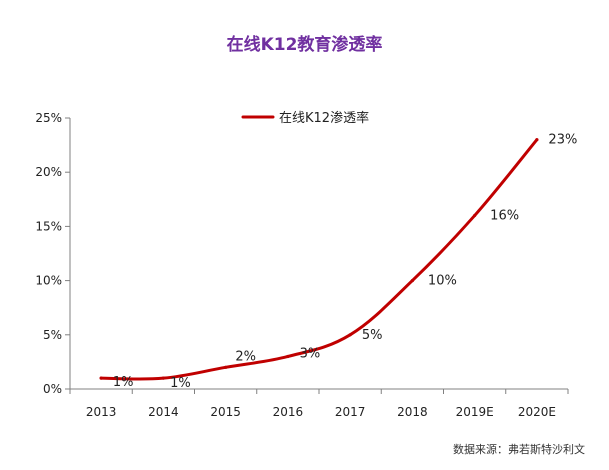  What do you see at coordinates (519, 449) in the screenshot?
I see `source-note: 数据来源：弗若斯特沙利文` at bounding box center [519, 449].